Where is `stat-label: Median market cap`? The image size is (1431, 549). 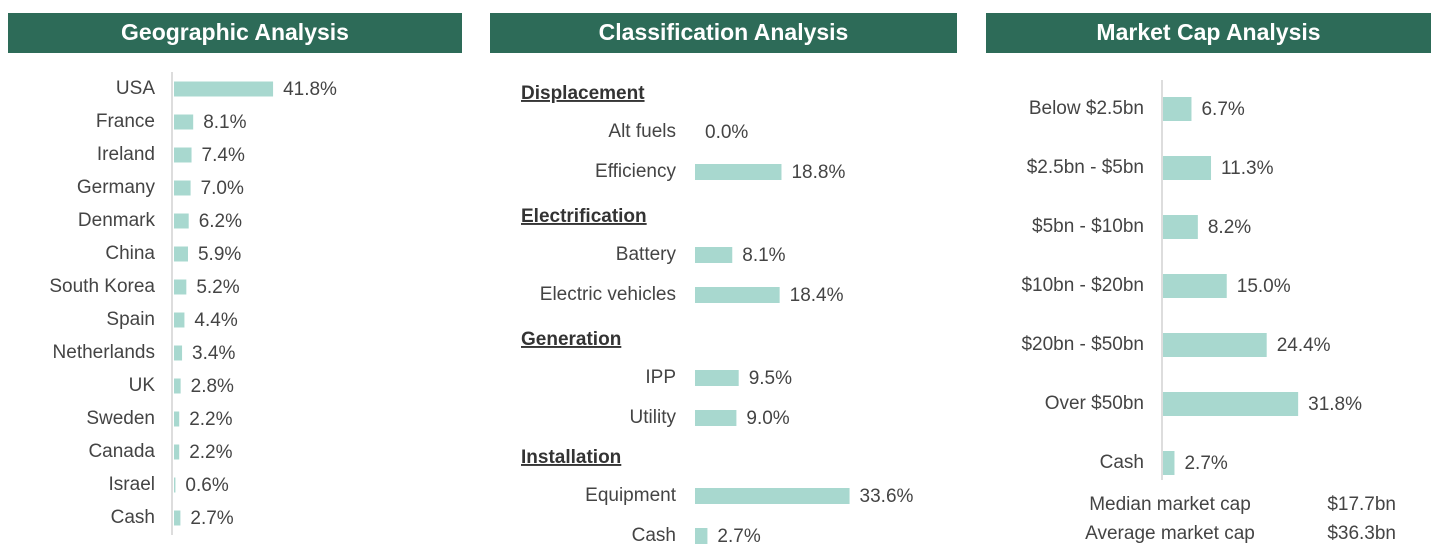 stat-label: Median market cap is located at coordinates (1170, 504).